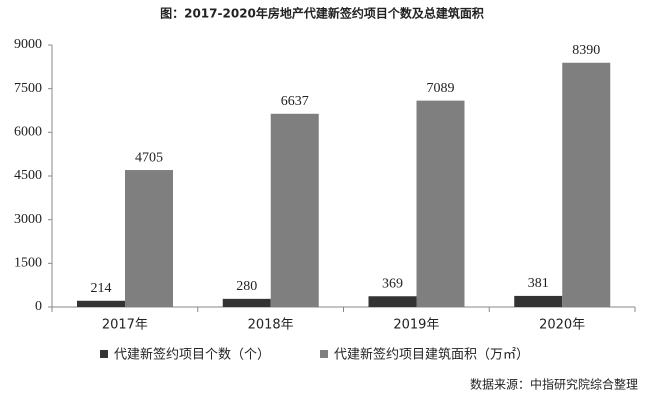 The height and width of the screenshot is (401, 645). What do you see at coordinates (441, 88) in the screenshot?
I see `value-label: 7089` at bounding box center [441, 88].